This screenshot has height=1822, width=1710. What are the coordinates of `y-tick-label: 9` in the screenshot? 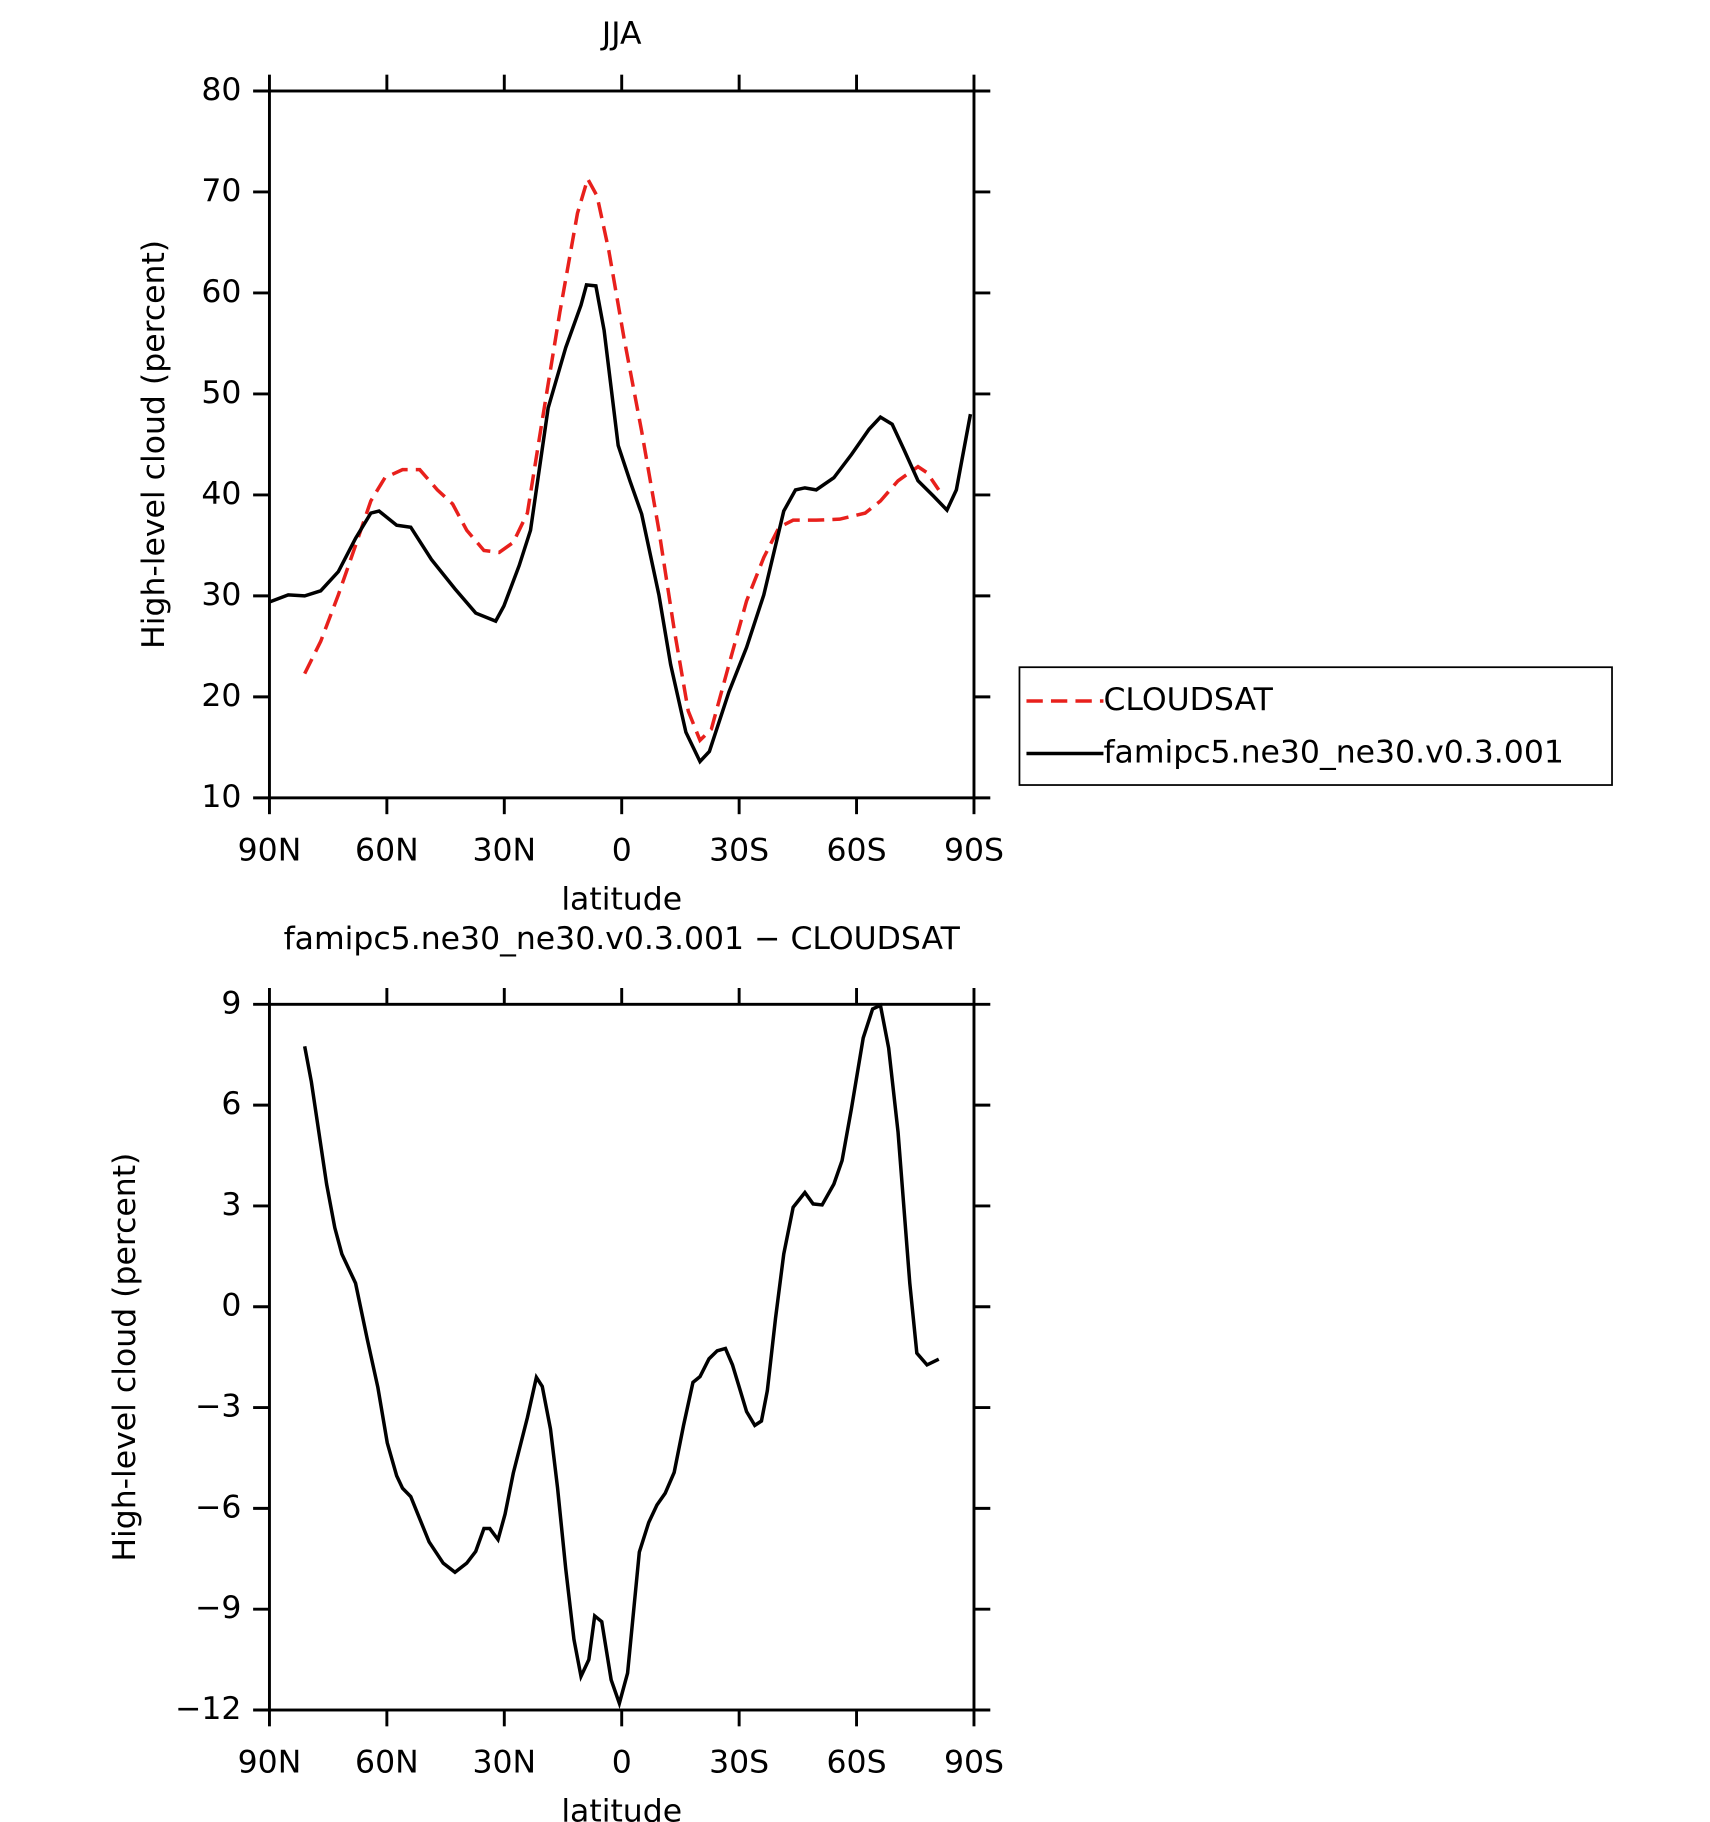 It's located at (231, 1003).